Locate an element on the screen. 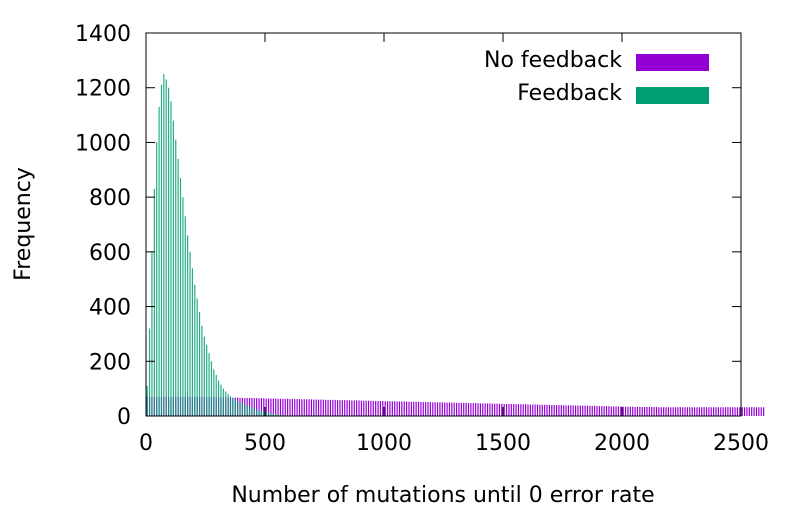 This screenshot has width=785, height=522. series-feedback-bars is located at coordinates (221, 245).